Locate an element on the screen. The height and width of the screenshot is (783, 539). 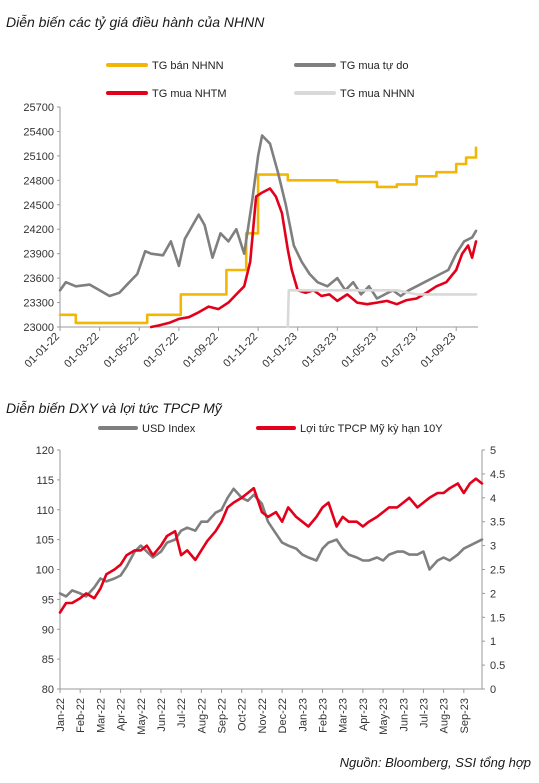
chart2-legend-label: USD Index is located at coordinates (169, 429).